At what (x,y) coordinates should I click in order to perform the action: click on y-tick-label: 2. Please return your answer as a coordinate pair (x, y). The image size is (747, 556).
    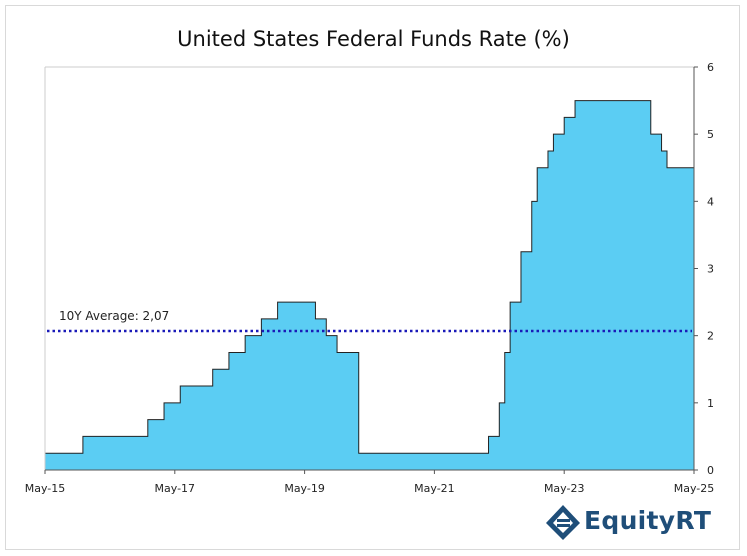
    Looking at the image, I should click on (710, 336).